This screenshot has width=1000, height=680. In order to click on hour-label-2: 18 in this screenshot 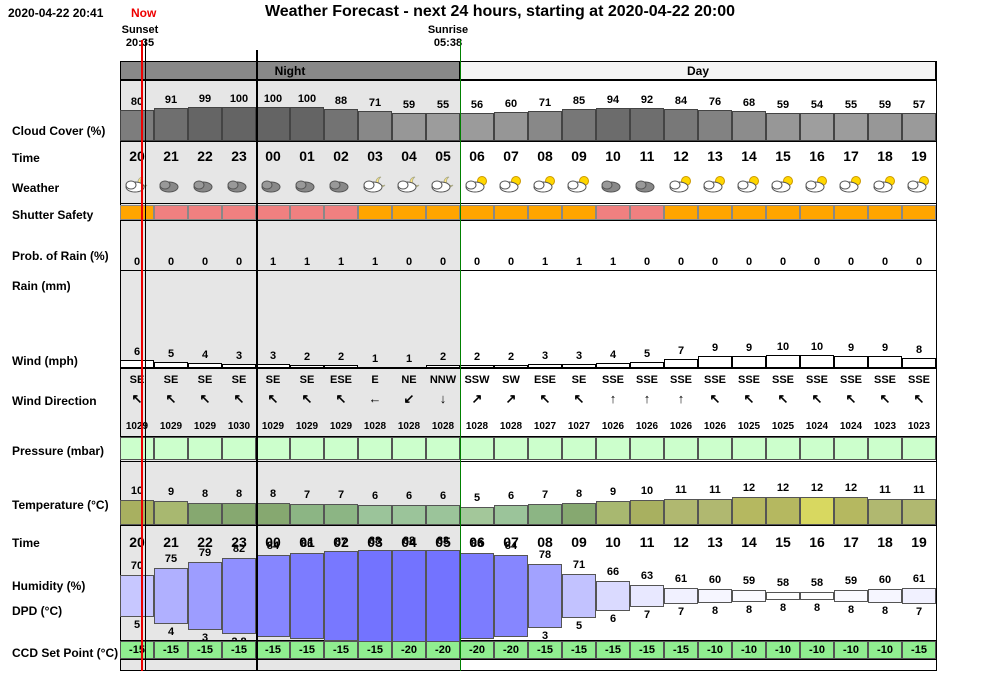, I will do `click(885, 542)`.